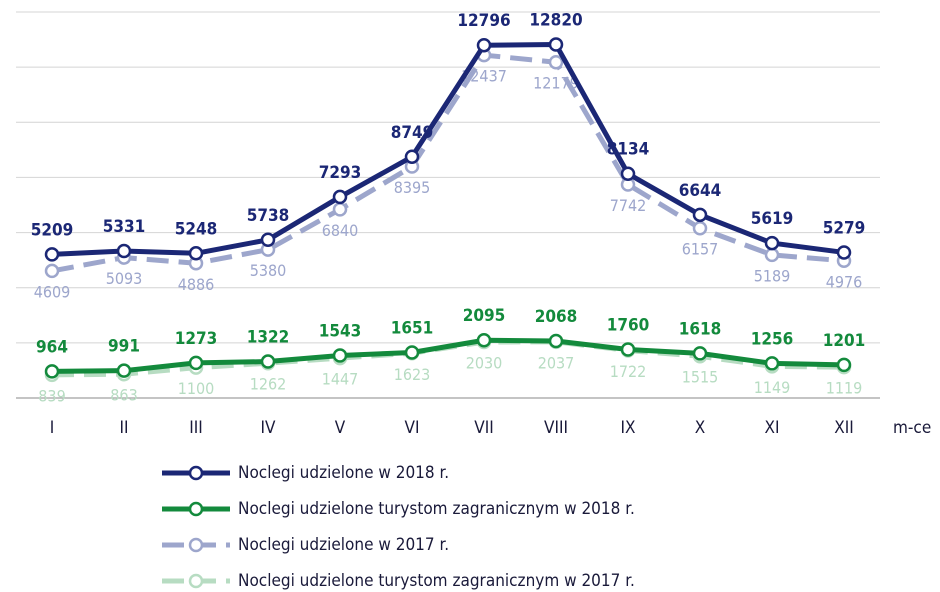  I want to click on data-label: 6157, so click(700, 249).